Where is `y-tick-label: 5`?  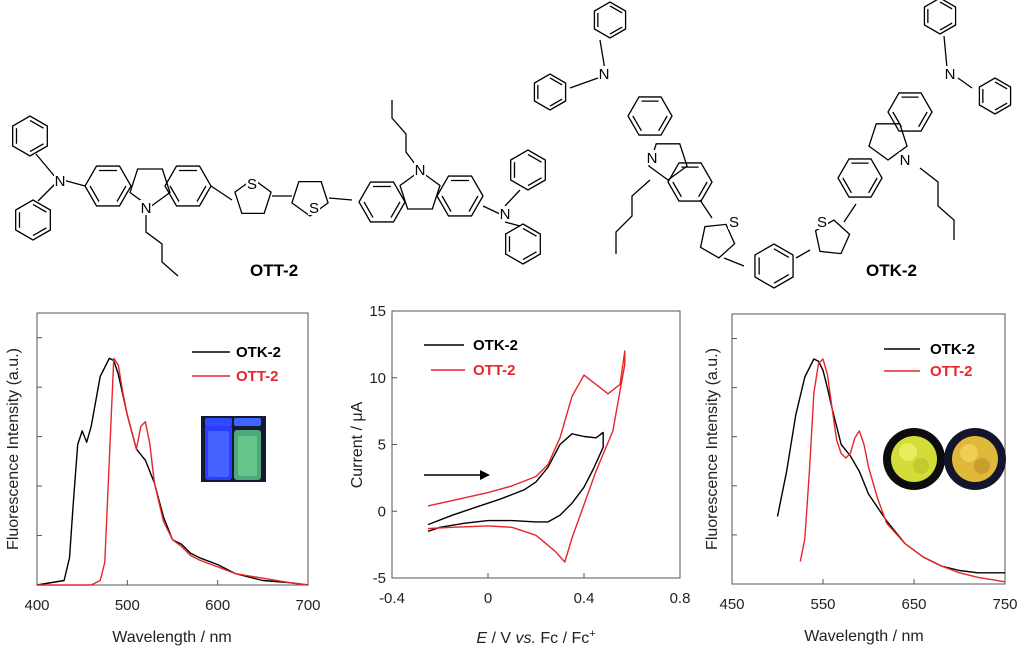
y-tick-label: 5 is located at coordinates (382, 445).